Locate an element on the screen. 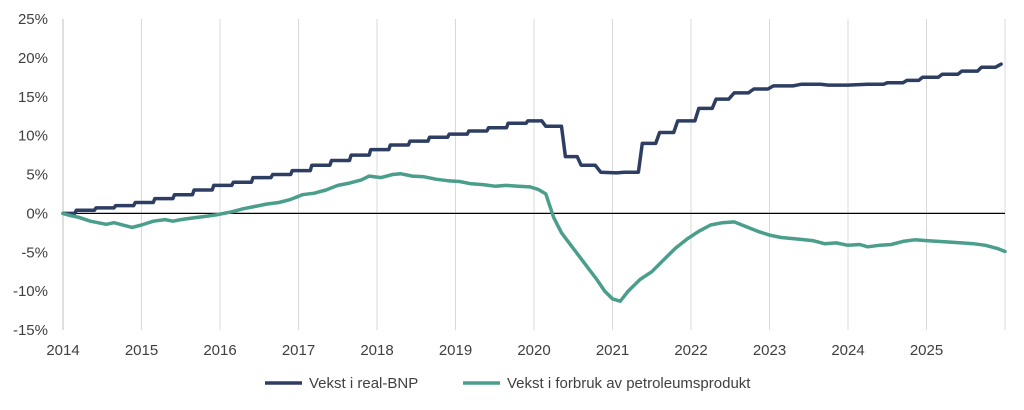 The width and height of the screenshot is (1024, 410). y-tick-label: 10% is located at coordinates (33, 136).